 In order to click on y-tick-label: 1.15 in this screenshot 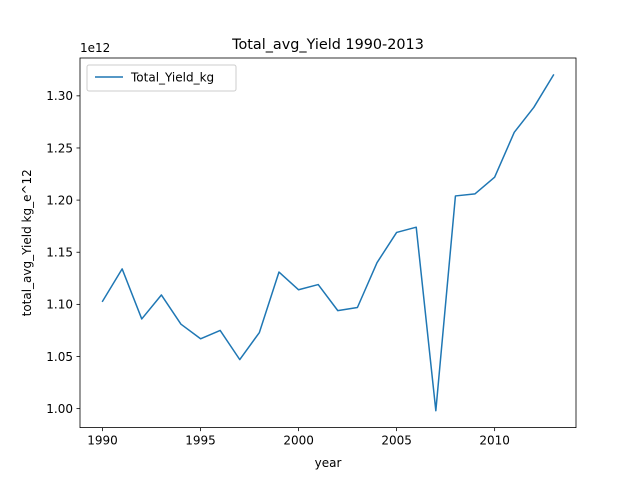, I will do `click(59, 253)`.